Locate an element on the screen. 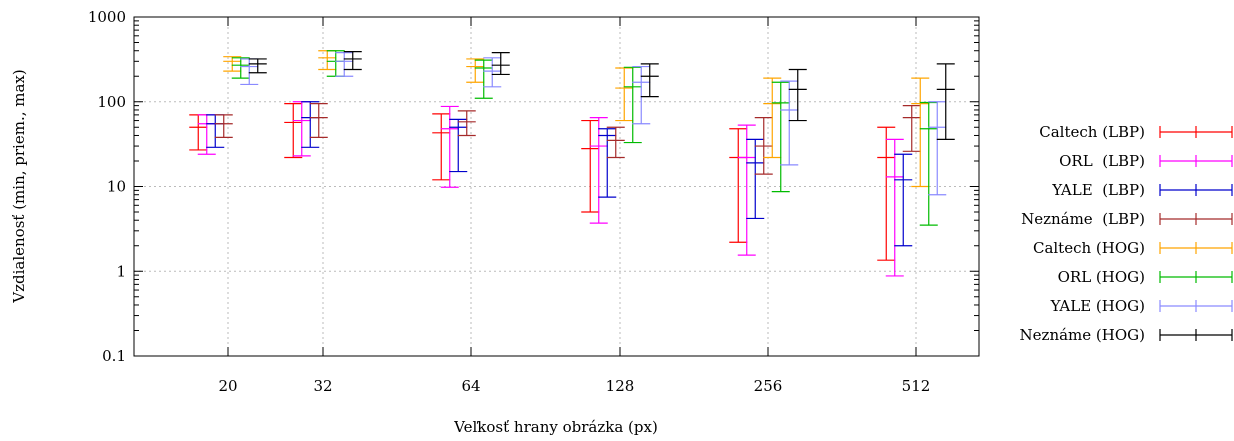 This screenshot has width=1234, height=441. y-axis-label: Vzdialenosť (min, priem., max) is located at coordinates (19, 186).